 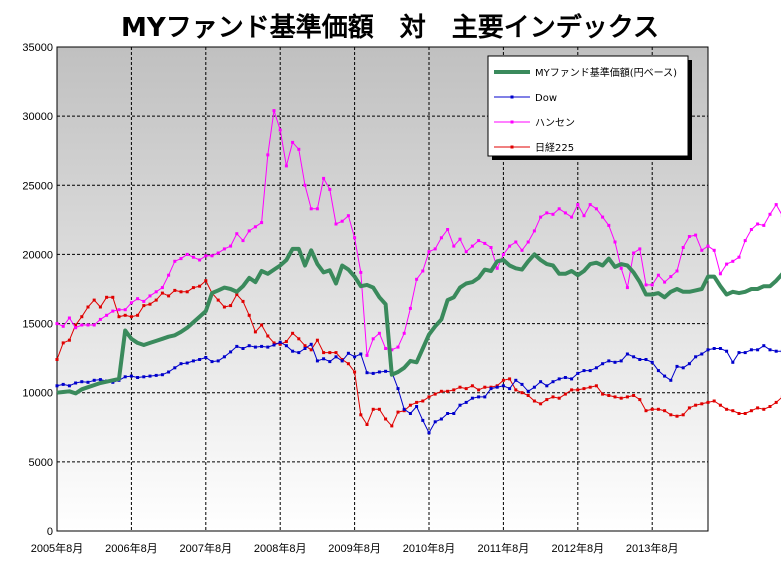 What do you see at coordinates (504, 548) in the screenshot?
I see `x-tick-label: 2011年8月` at bounding box center [504, 548].